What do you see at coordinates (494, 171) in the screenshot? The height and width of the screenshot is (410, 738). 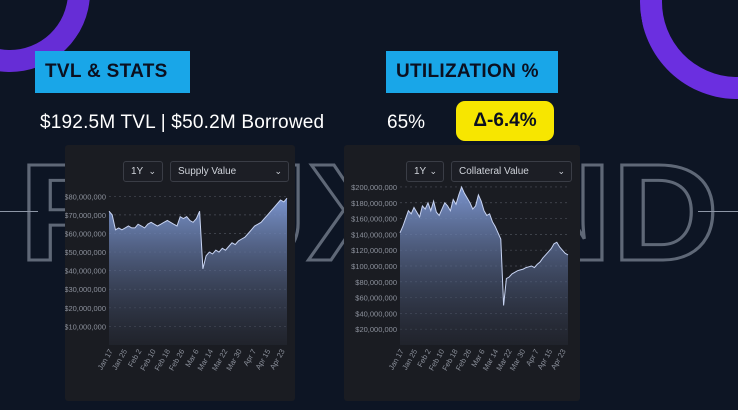 I see `metric-select-value: Collateral Value` at bounding box center [494, 171].